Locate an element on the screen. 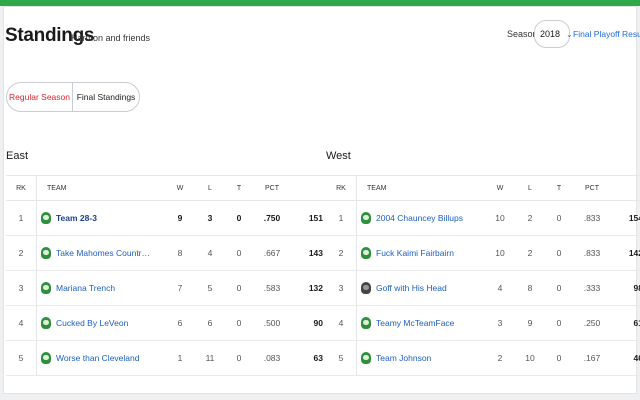  wins: 6 is located at coordinates (180, 323).